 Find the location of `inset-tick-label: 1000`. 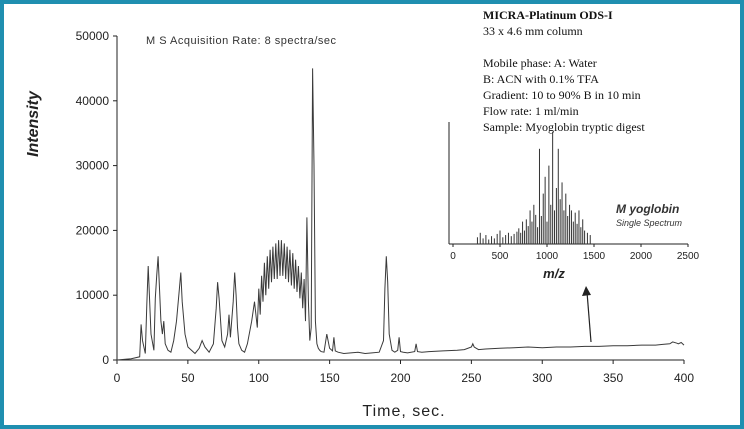

inset-tick-label: 1000 is located at coordinates (547, 256).